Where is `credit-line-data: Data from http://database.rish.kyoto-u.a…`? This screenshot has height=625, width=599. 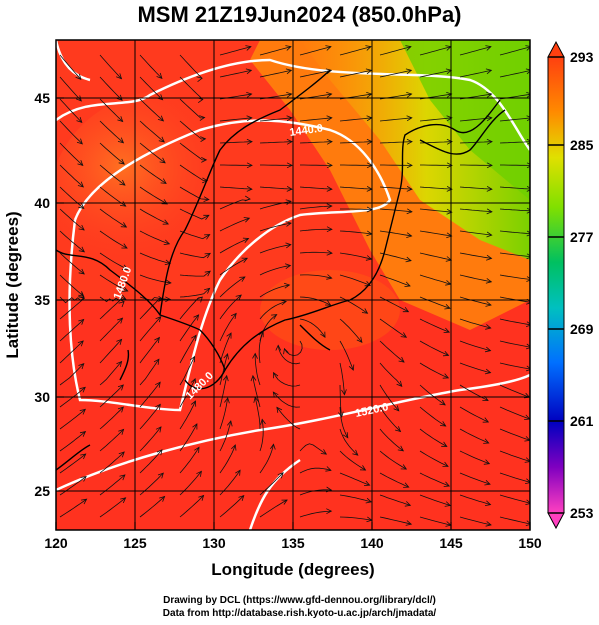 credit-line-data: Data from http://database.rish.kyoto-u.a… is located at coordinates (299, 613).